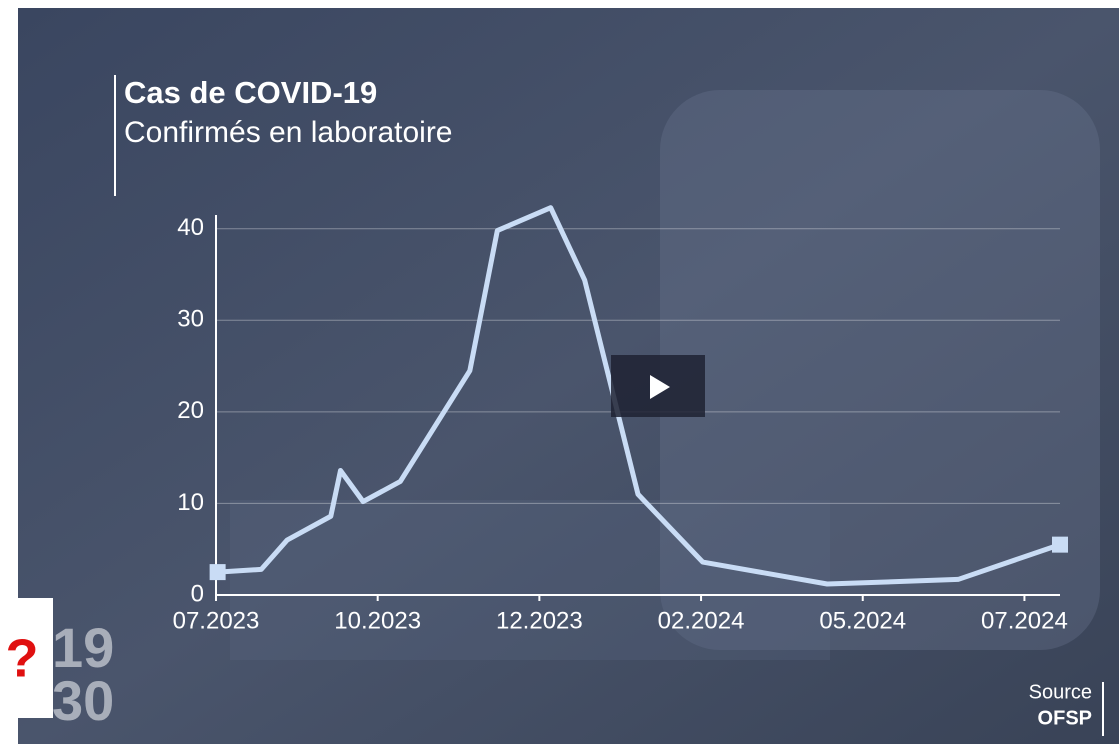 Image resolution: width=1119 pixels, height=749 pixels. What do you see at coordinates (190, 319) in the screenshot?
I see `y-tick-label: 30` at bounding box center [190, 319].